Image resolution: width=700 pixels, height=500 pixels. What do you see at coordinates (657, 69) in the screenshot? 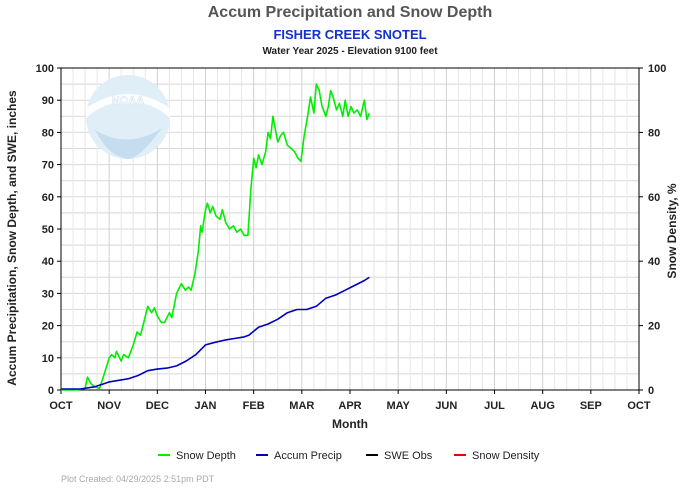
I see `y2-tick-label: 100` at bounding box center [657, 69].